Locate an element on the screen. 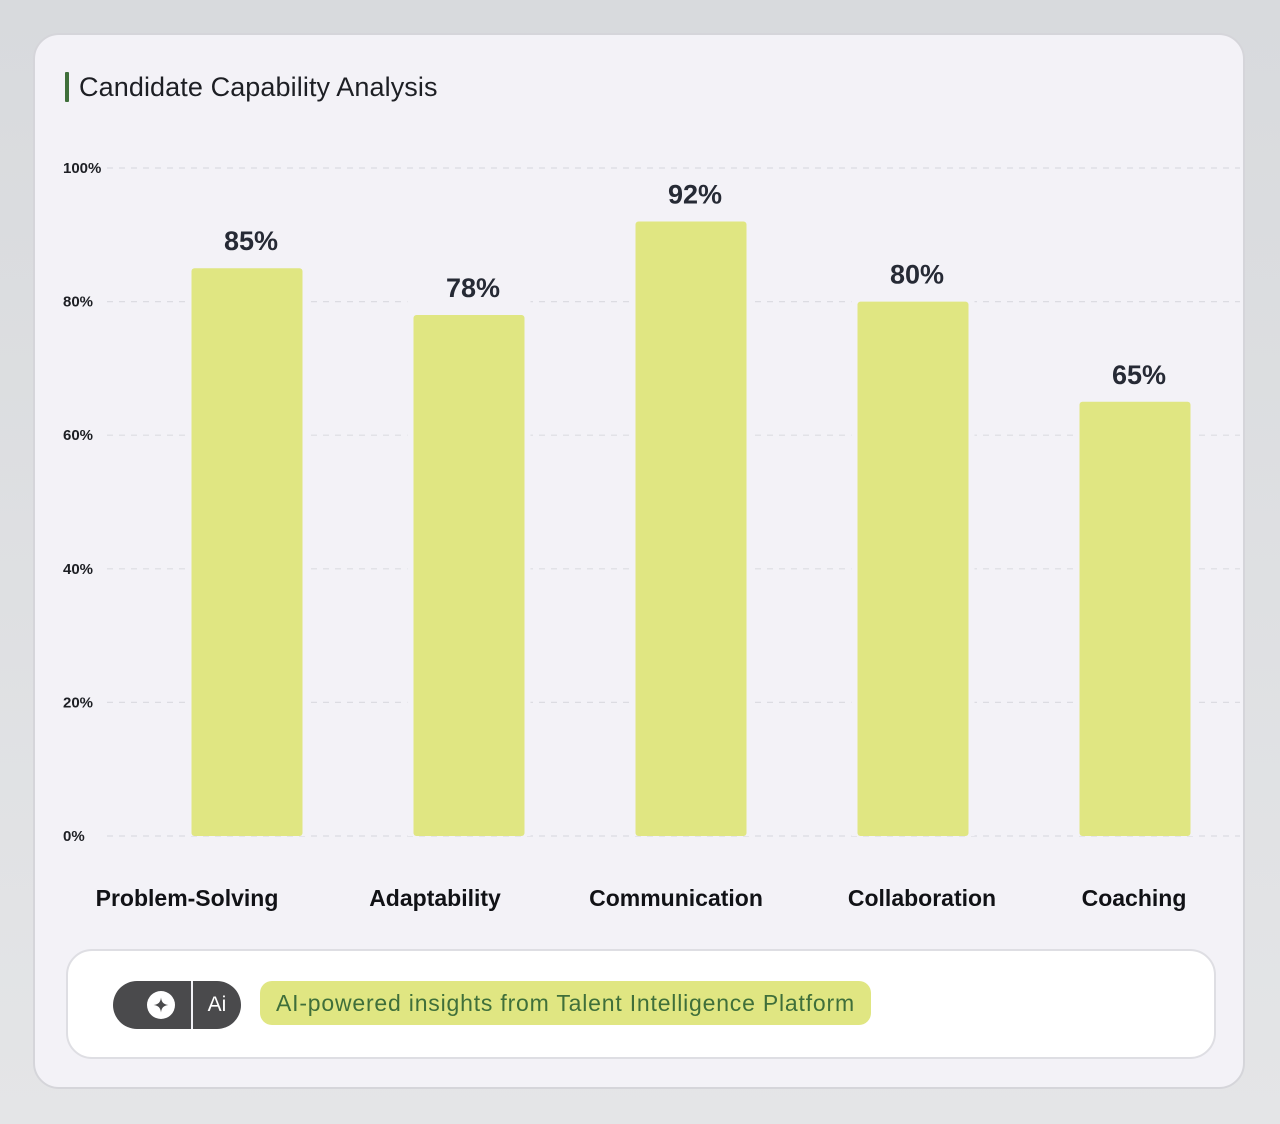  bar-value-label: 65% is located at coordinates (1139, 375).